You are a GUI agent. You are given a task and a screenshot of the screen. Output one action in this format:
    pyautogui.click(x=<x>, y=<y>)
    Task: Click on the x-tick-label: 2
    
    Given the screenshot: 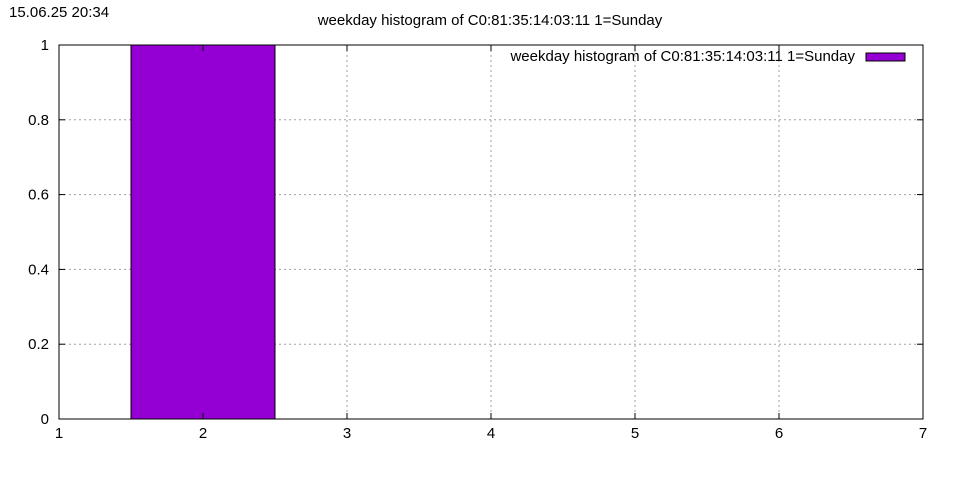 What is the action you would take?
    pyautogui.click(x=203, y=433)
    